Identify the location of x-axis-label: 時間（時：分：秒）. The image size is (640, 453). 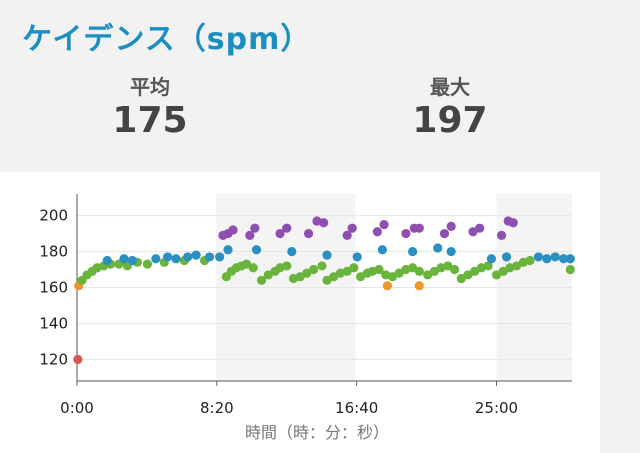
(317, 432).